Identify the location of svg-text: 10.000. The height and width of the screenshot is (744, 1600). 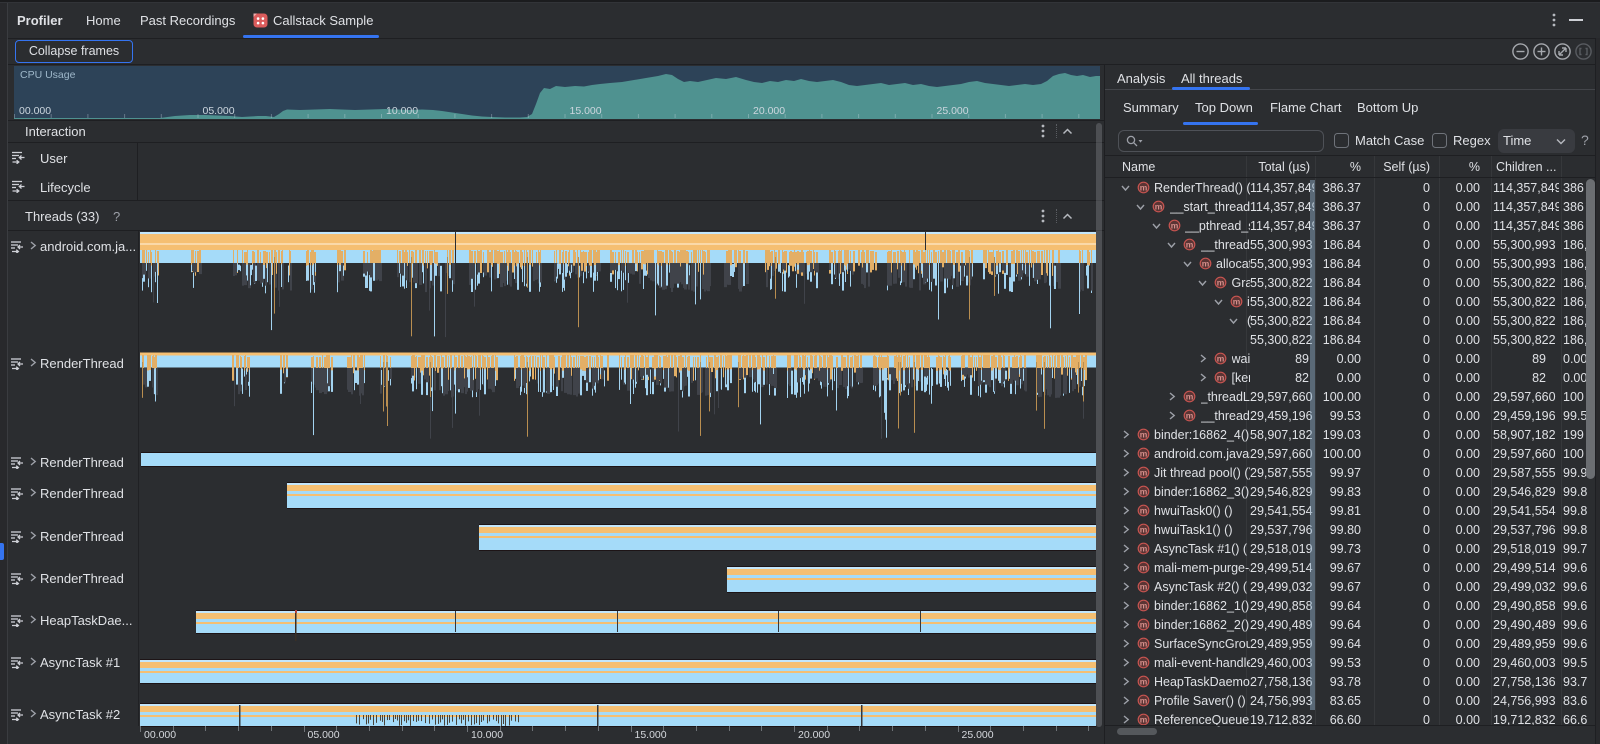
(402, 111).